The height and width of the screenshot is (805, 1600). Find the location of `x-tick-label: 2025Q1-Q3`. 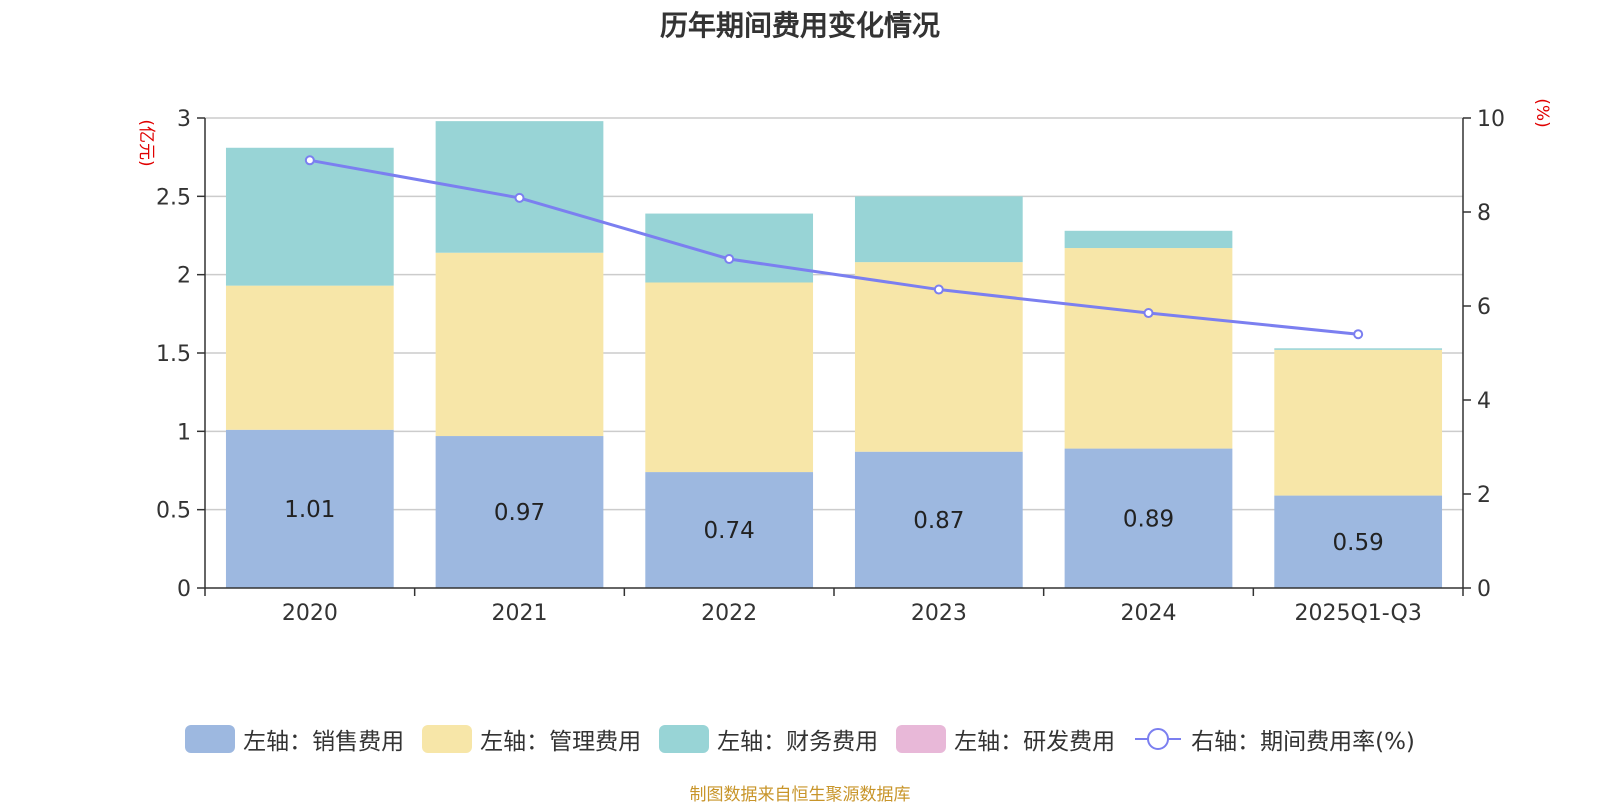

x-tick-label: 2025Q1-Q3 is located at coordinates (1357, 613).